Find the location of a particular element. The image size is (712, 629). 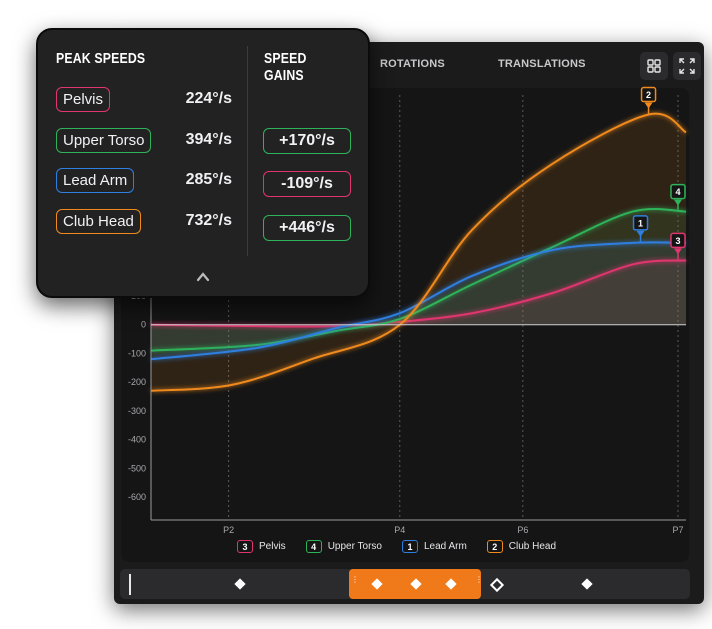

series-area-lead-arm is located at coordinates (418, 301).